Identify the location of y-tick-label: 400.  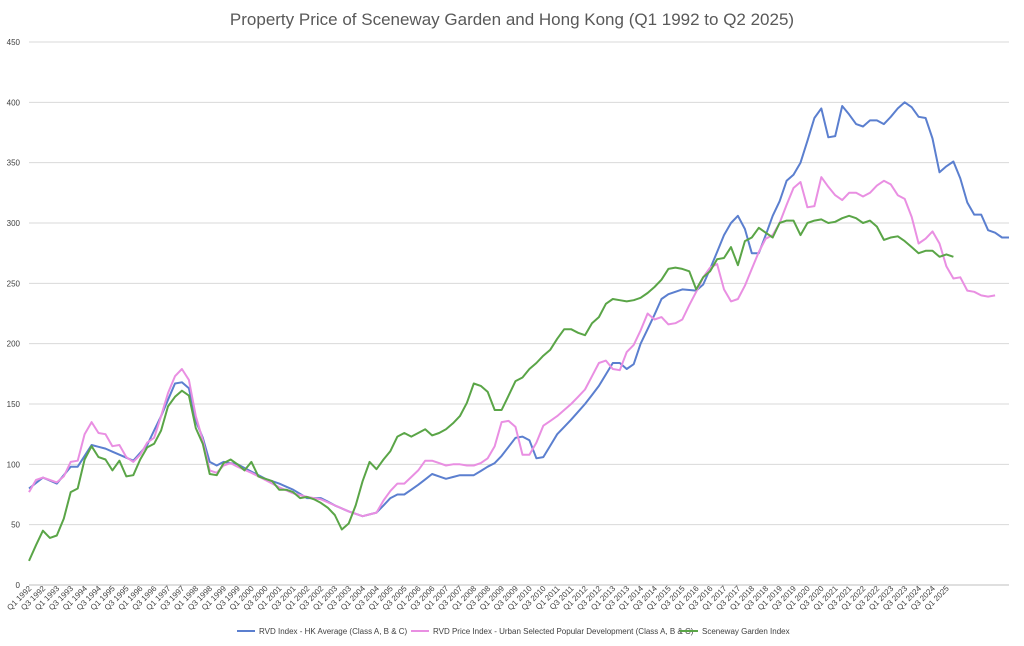
(14, 102).